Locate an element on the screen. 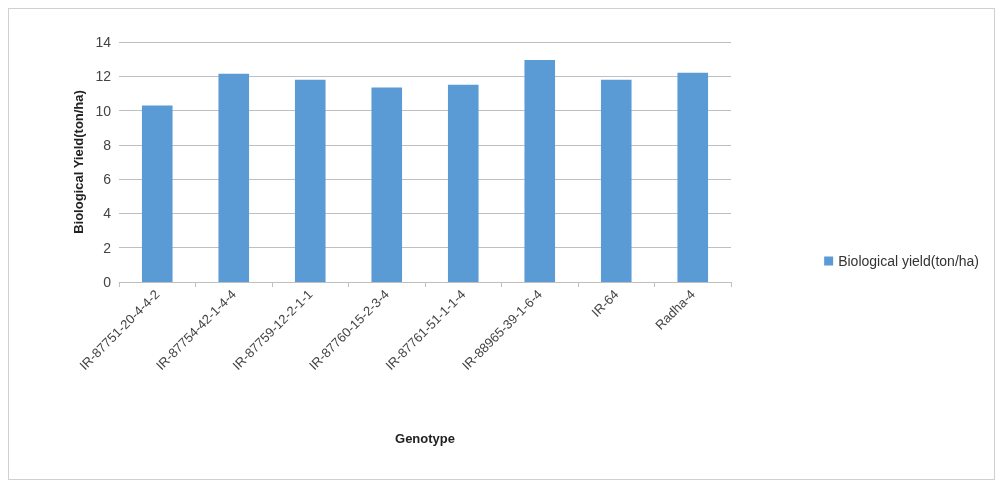  y-tick-label: 10 is located at coordinates (103, 110).